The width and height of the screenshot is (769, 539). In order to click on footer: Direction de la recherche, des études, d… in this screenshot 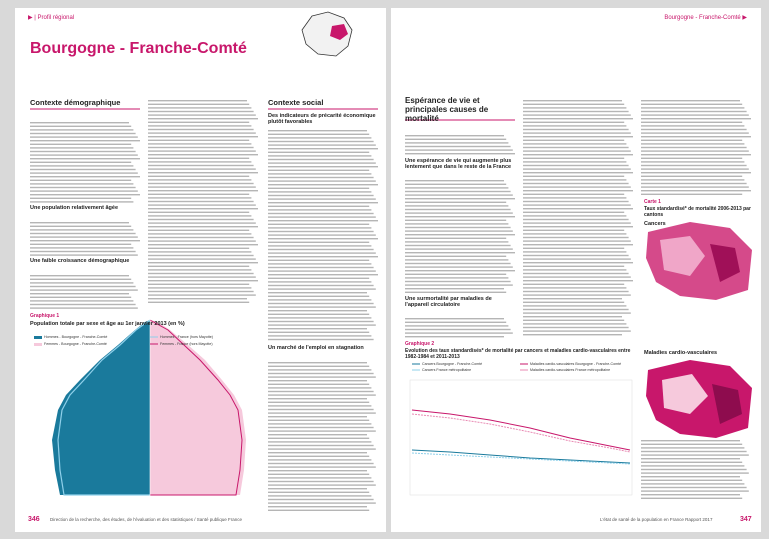, I will do `click(146, 519)`.